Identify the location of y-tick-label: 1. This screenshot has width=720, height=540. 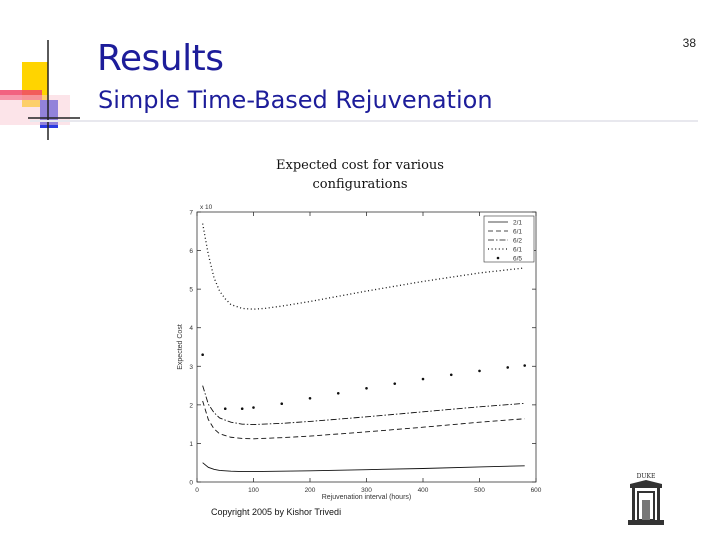
(191, 444).